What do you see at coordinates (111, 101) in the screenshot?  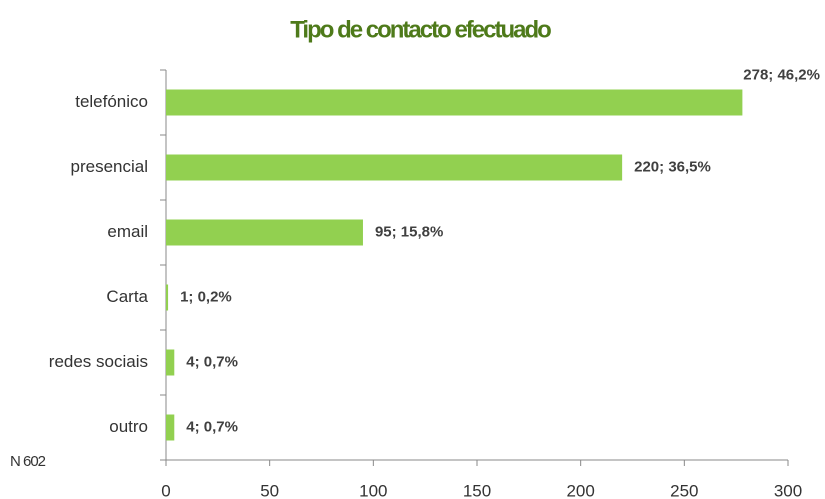 I see `y-tick-label: telefónico` at bounding box center [111, 101].